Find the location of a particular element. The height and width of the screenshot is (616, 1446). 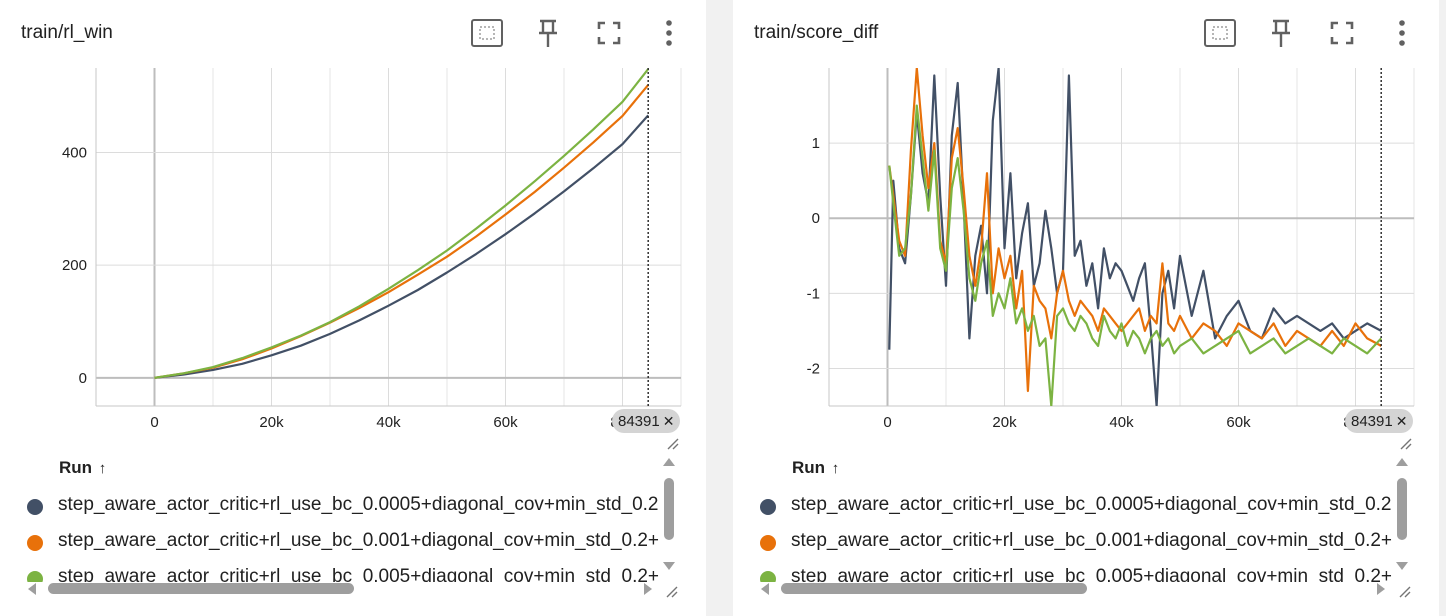

y-tick-label: -1 is located at coordinates (813, 293).